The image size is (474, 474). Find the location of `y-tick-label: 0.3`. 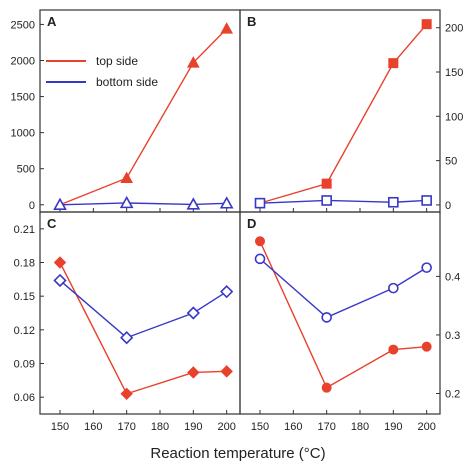

y-tick-label: 0.3 is located at coordinates (452, 336).